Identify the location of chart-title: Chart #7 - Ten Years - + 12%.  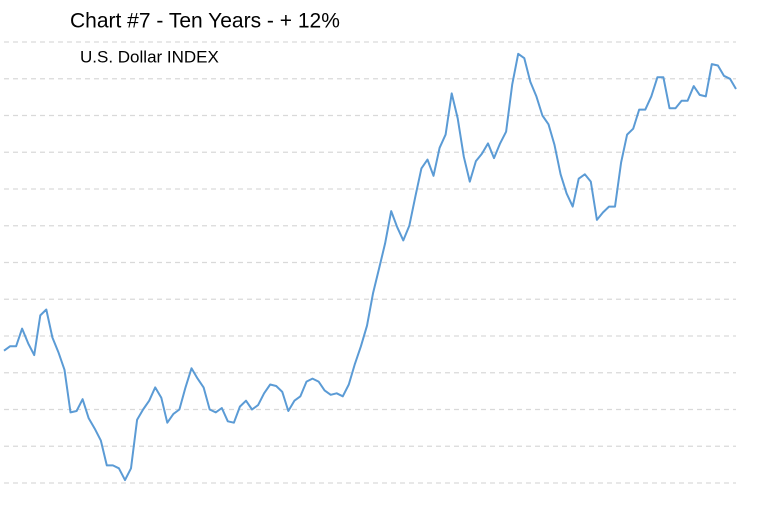
(205, 21).